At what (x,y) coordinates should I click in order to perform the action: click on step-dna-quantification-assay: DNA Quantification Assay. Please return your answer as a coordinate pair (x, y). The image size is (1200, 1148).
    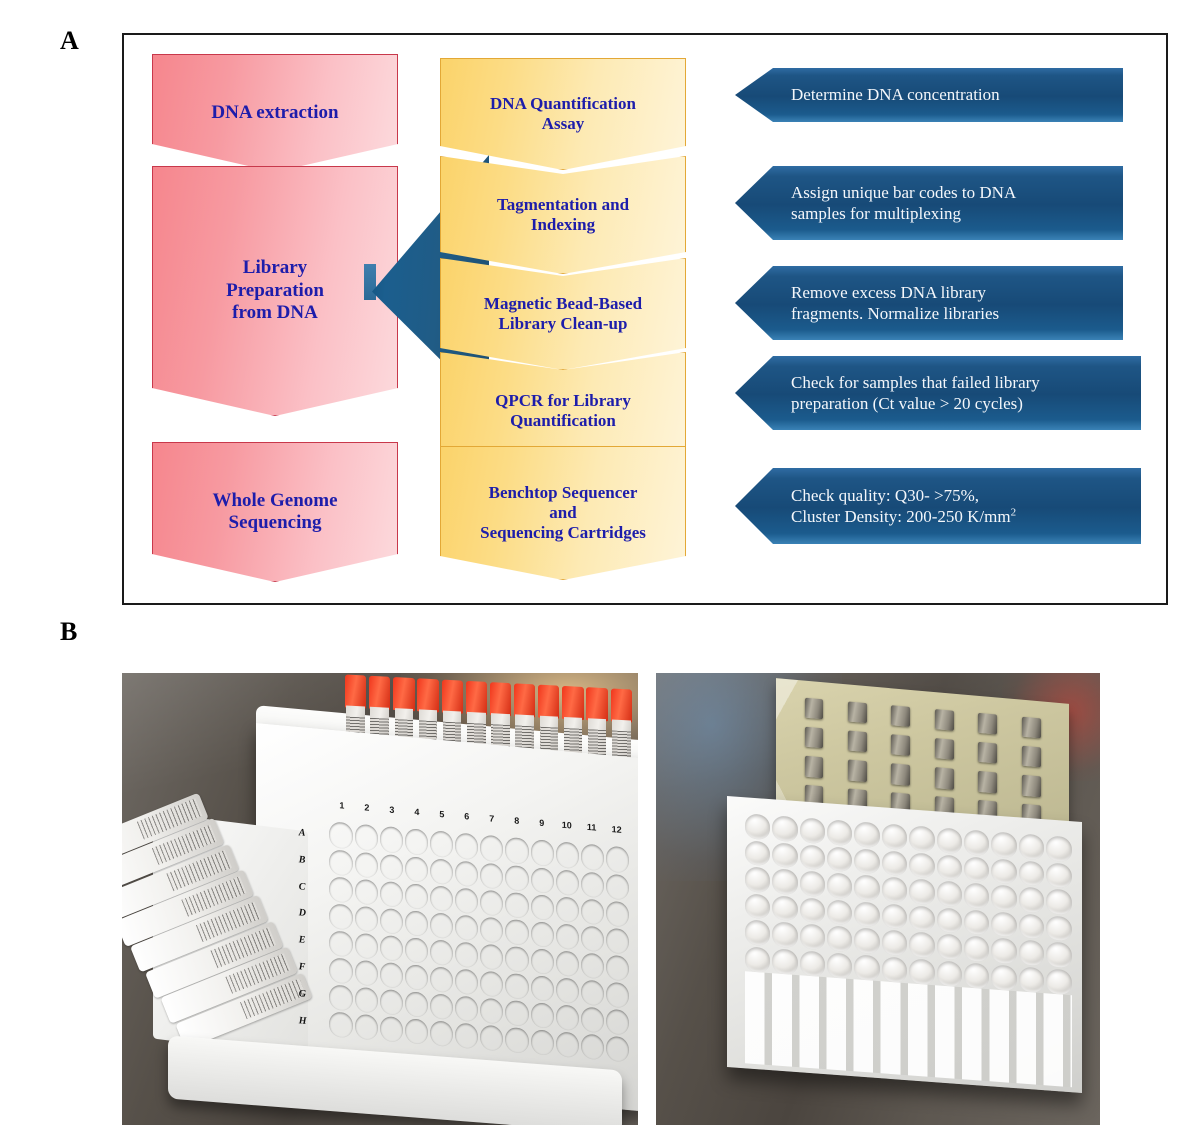
    Looking at the image, I should click on (563, 114).